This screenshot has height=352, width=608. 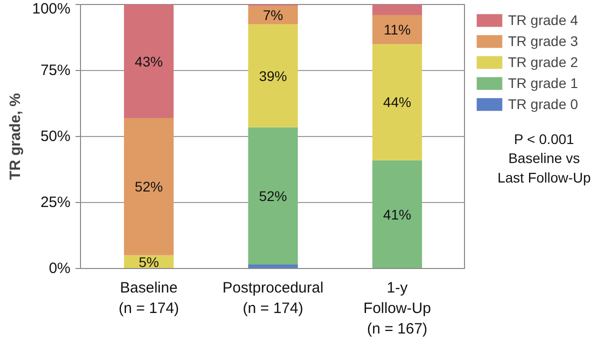 I want to click on data-label: 44%, so click(x=397, y=102).